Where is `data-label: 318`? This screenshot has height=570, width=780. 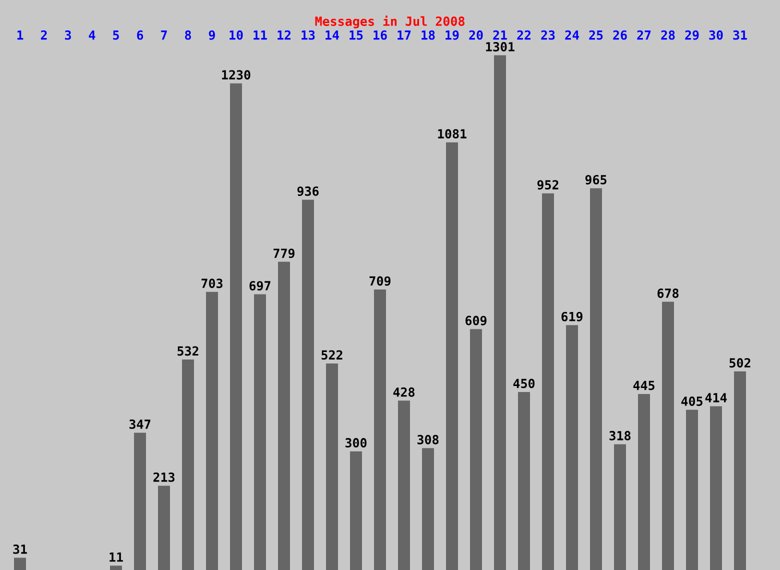 data-label: 318 is located at coordinates (619, 435).